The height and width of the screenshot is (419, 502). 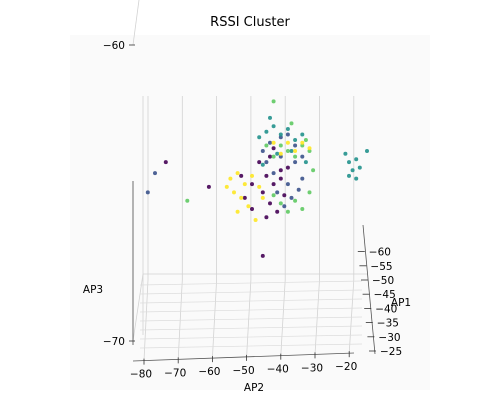 What do you see at coordinates (175, 373) in the screenshot?
I see `x-tick-label-1: −70` at bounding box center [175, 373].